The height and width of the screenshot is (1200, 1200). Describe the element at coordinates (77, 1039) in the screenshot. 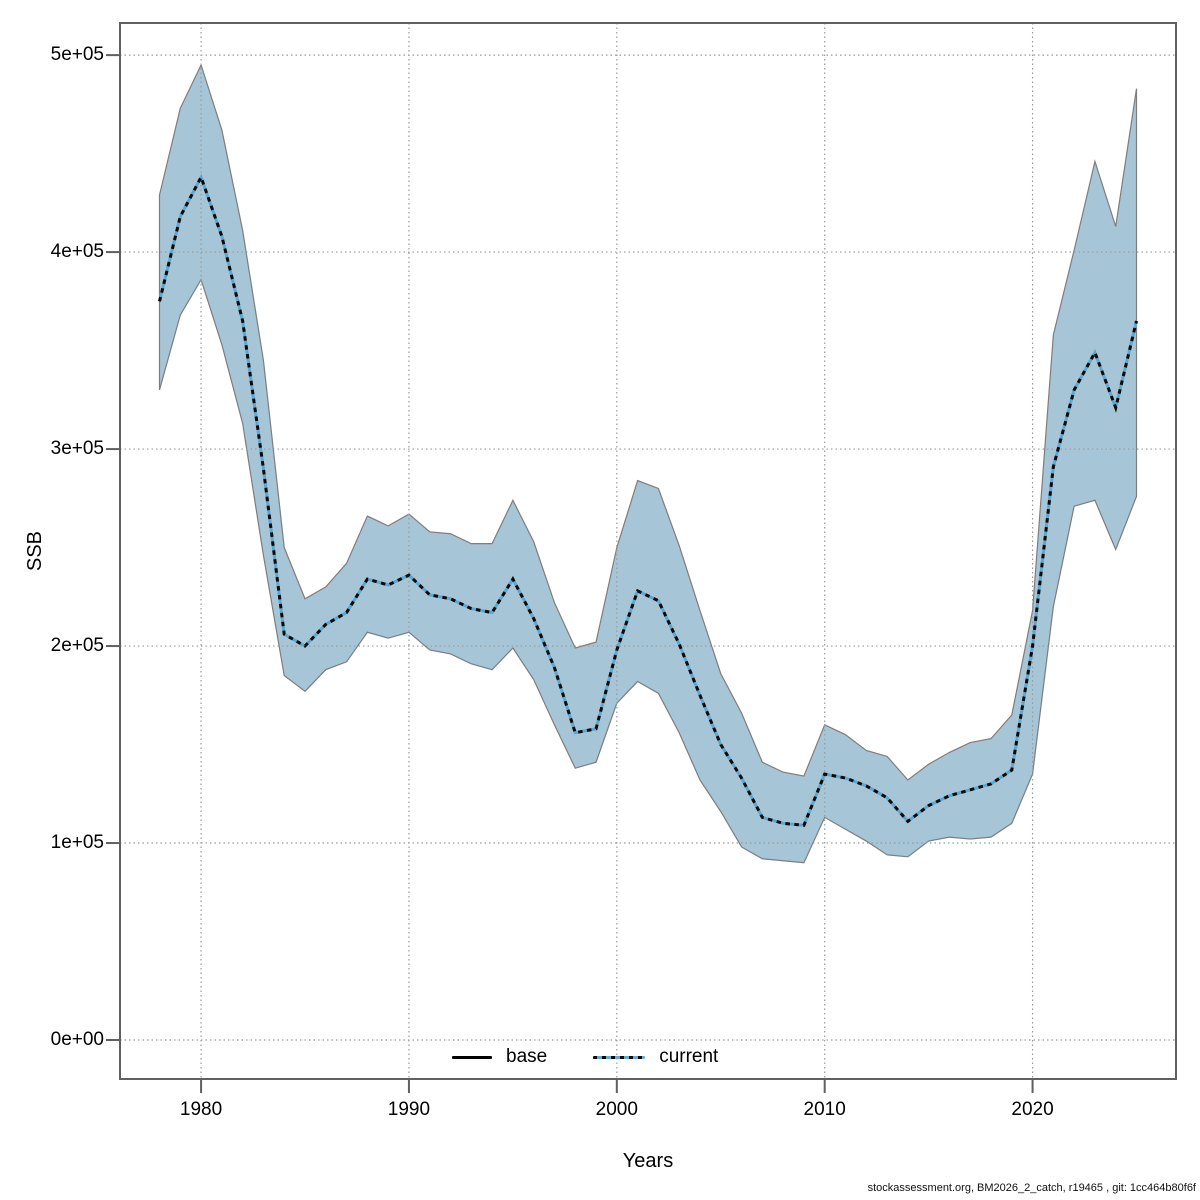

I see `y-tick-label: 0e+00` at that location.